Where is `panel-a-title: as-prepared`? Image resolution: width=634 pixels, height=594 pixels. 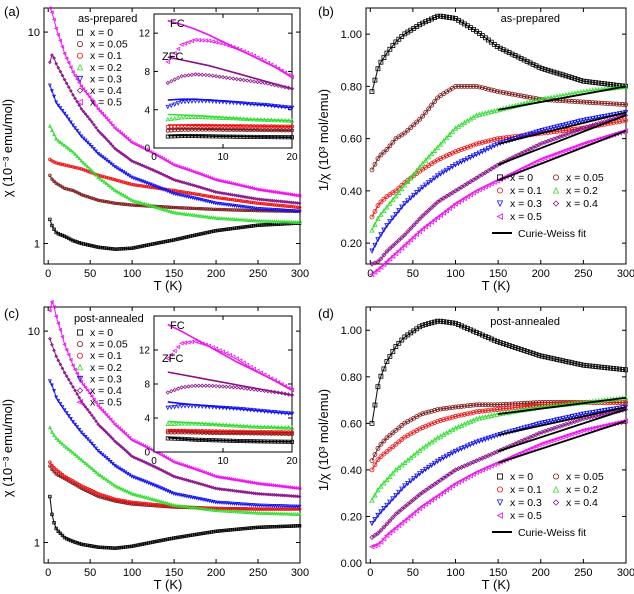
panel-a-title: as-prepared is located at coordinates (107, 19).